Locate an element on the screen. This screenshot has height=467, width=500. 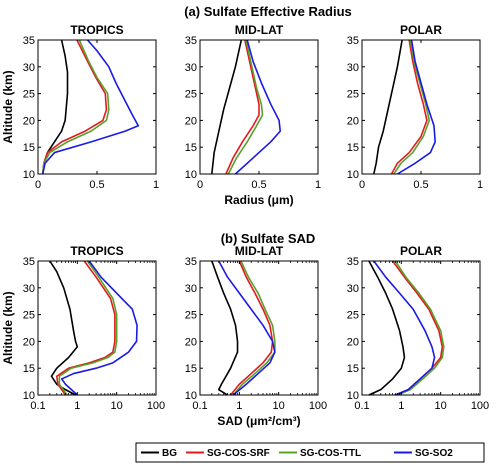
legend-entry-sg-so2: SG-SO2 is located at coordinates (423, 453).